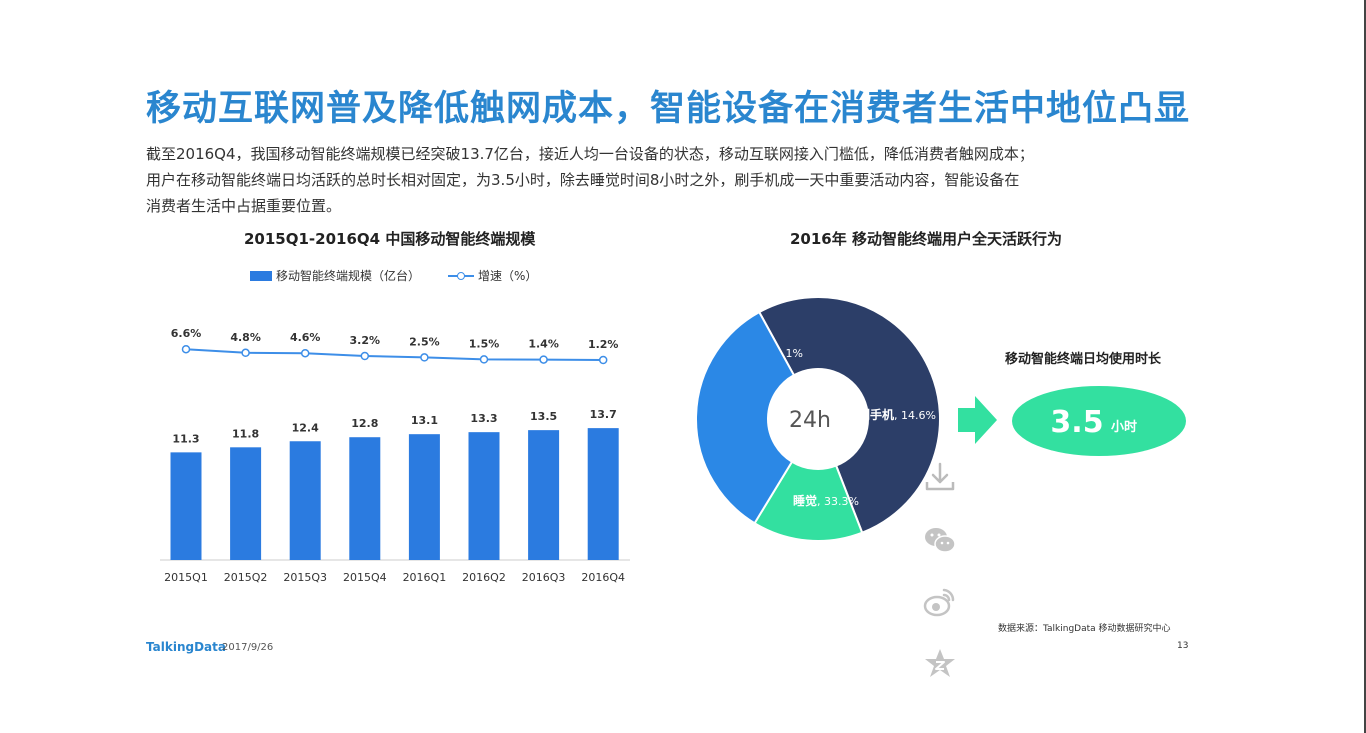 The height and width of the screenshot is (733, 1366). I want to click on x-tick-label: 2015Q3, so click(305, 577).